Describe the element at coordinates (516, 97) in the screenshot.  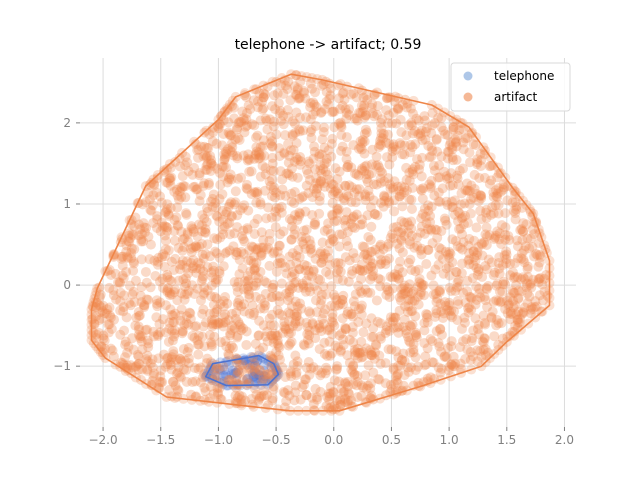
I see `legend-label-artifact: artifact` at that location.